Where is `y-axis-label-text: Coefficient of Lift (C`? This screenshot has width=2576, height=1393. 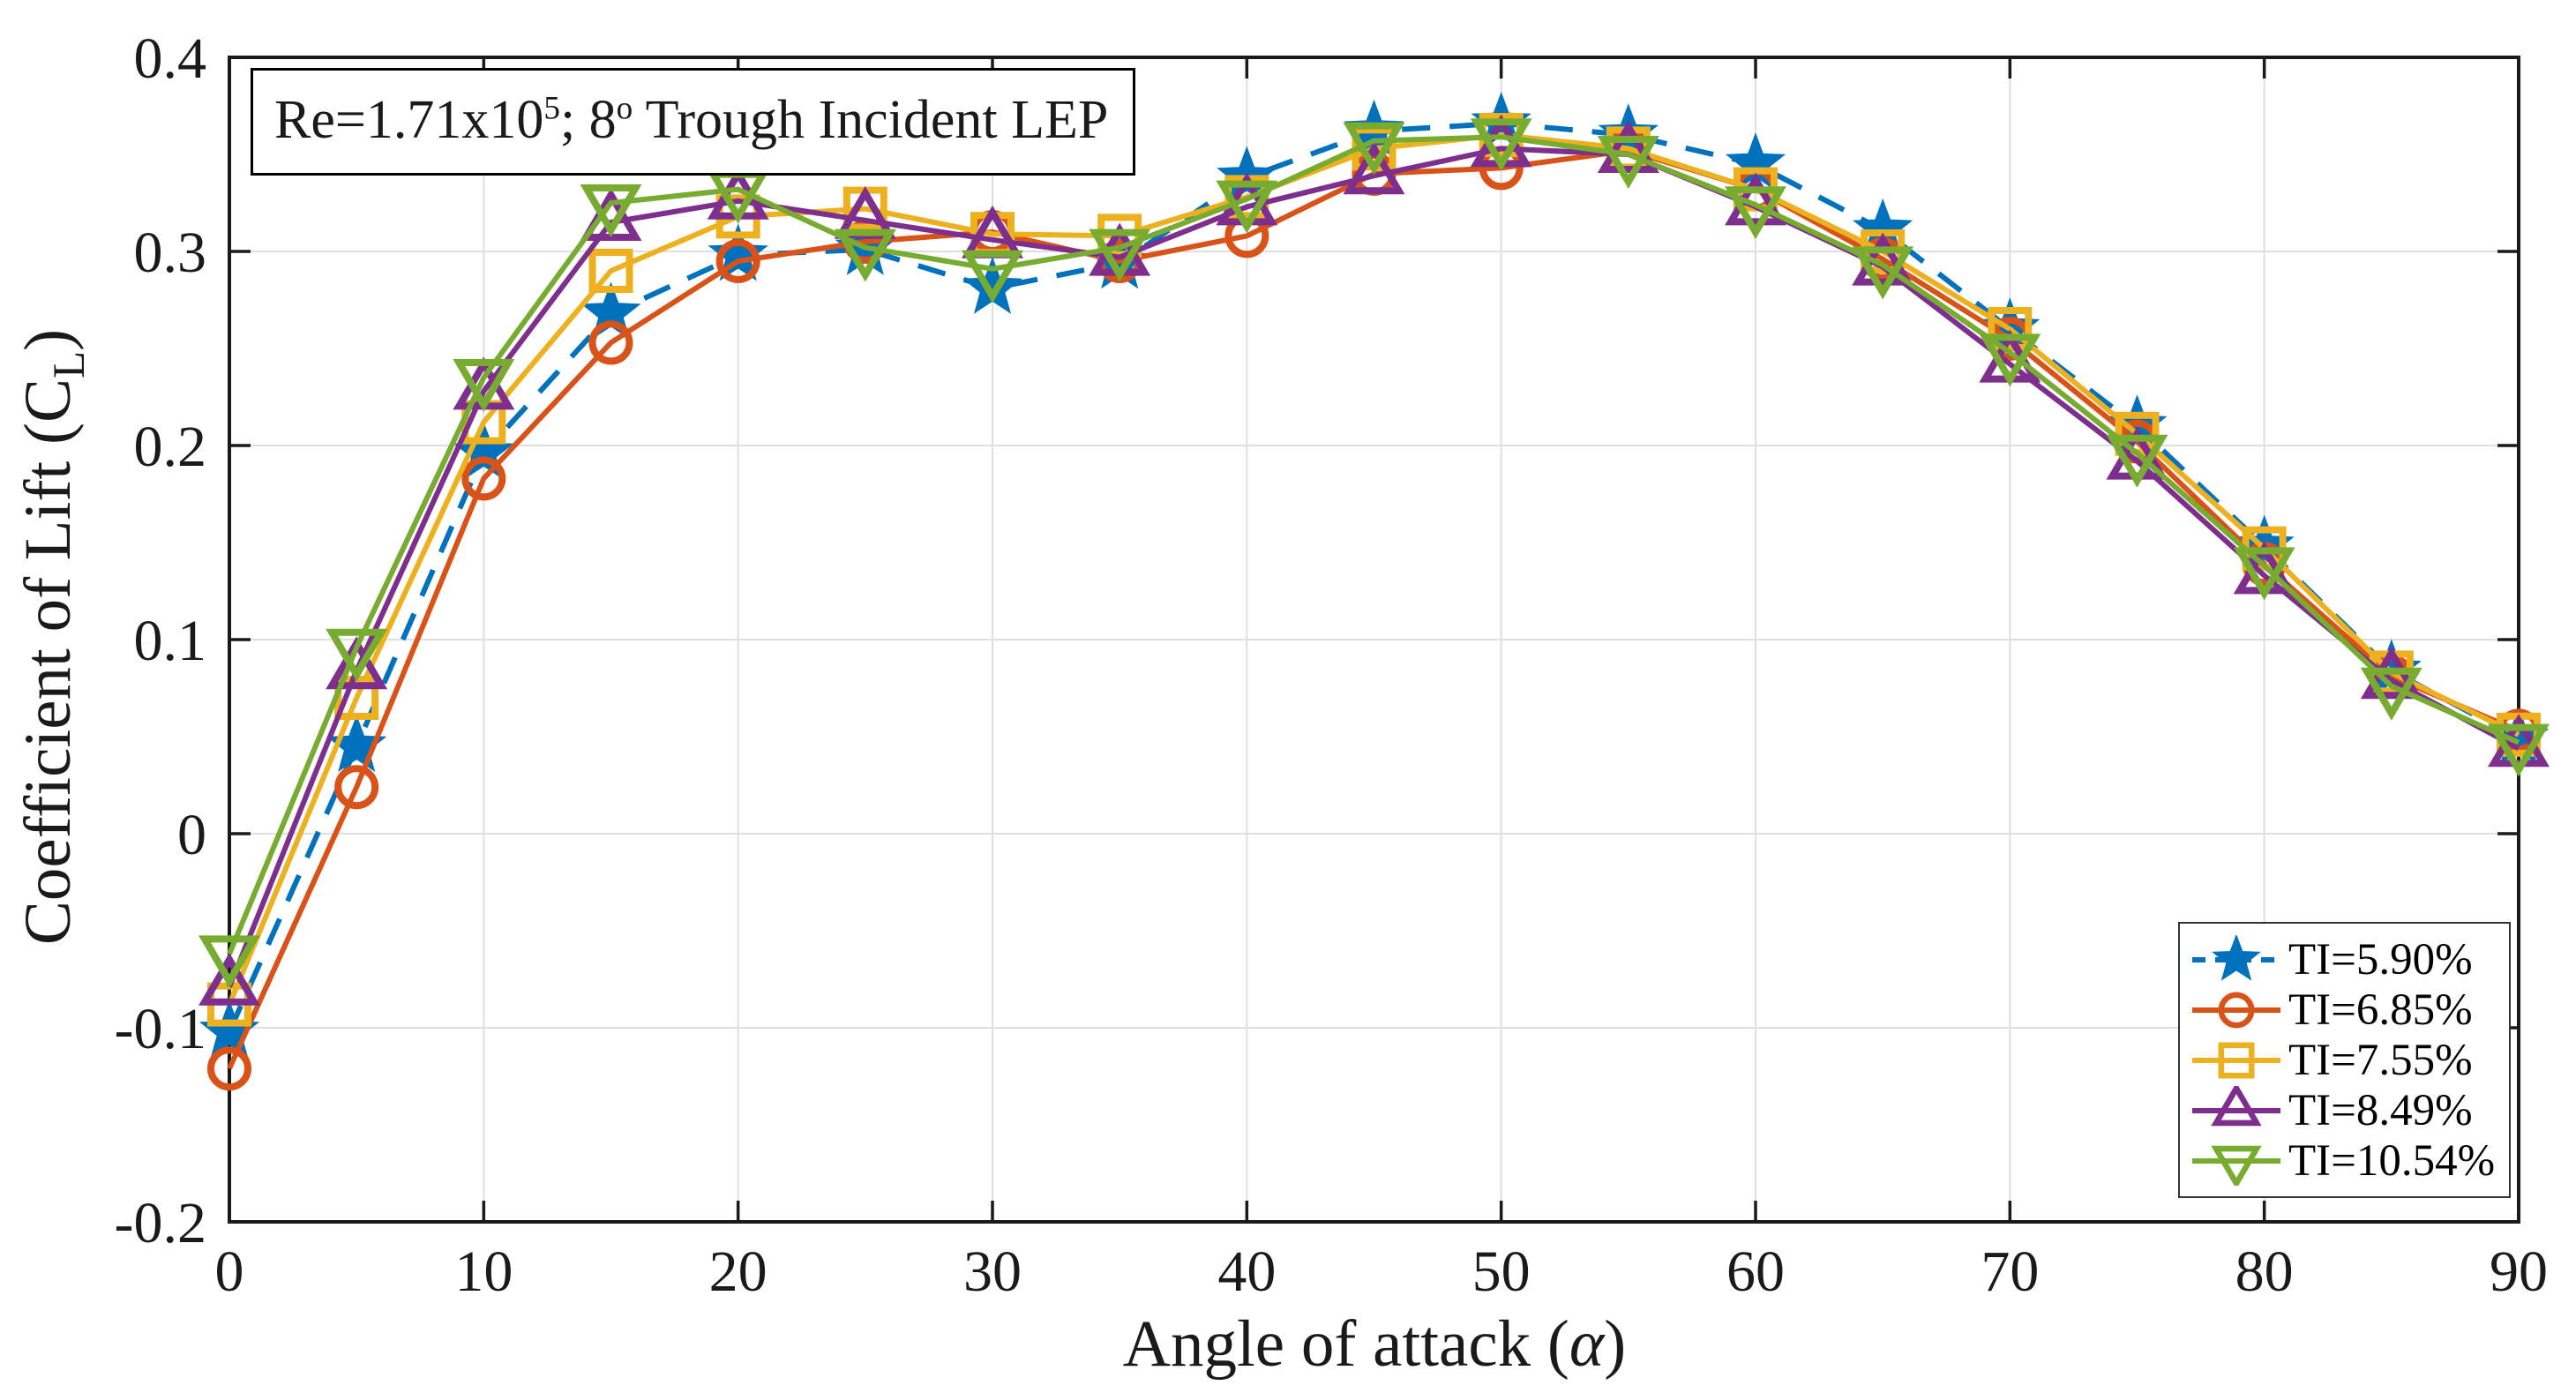
y-axis-label-text: Coefficient of Lift (C is located at coordinates (48, 662).